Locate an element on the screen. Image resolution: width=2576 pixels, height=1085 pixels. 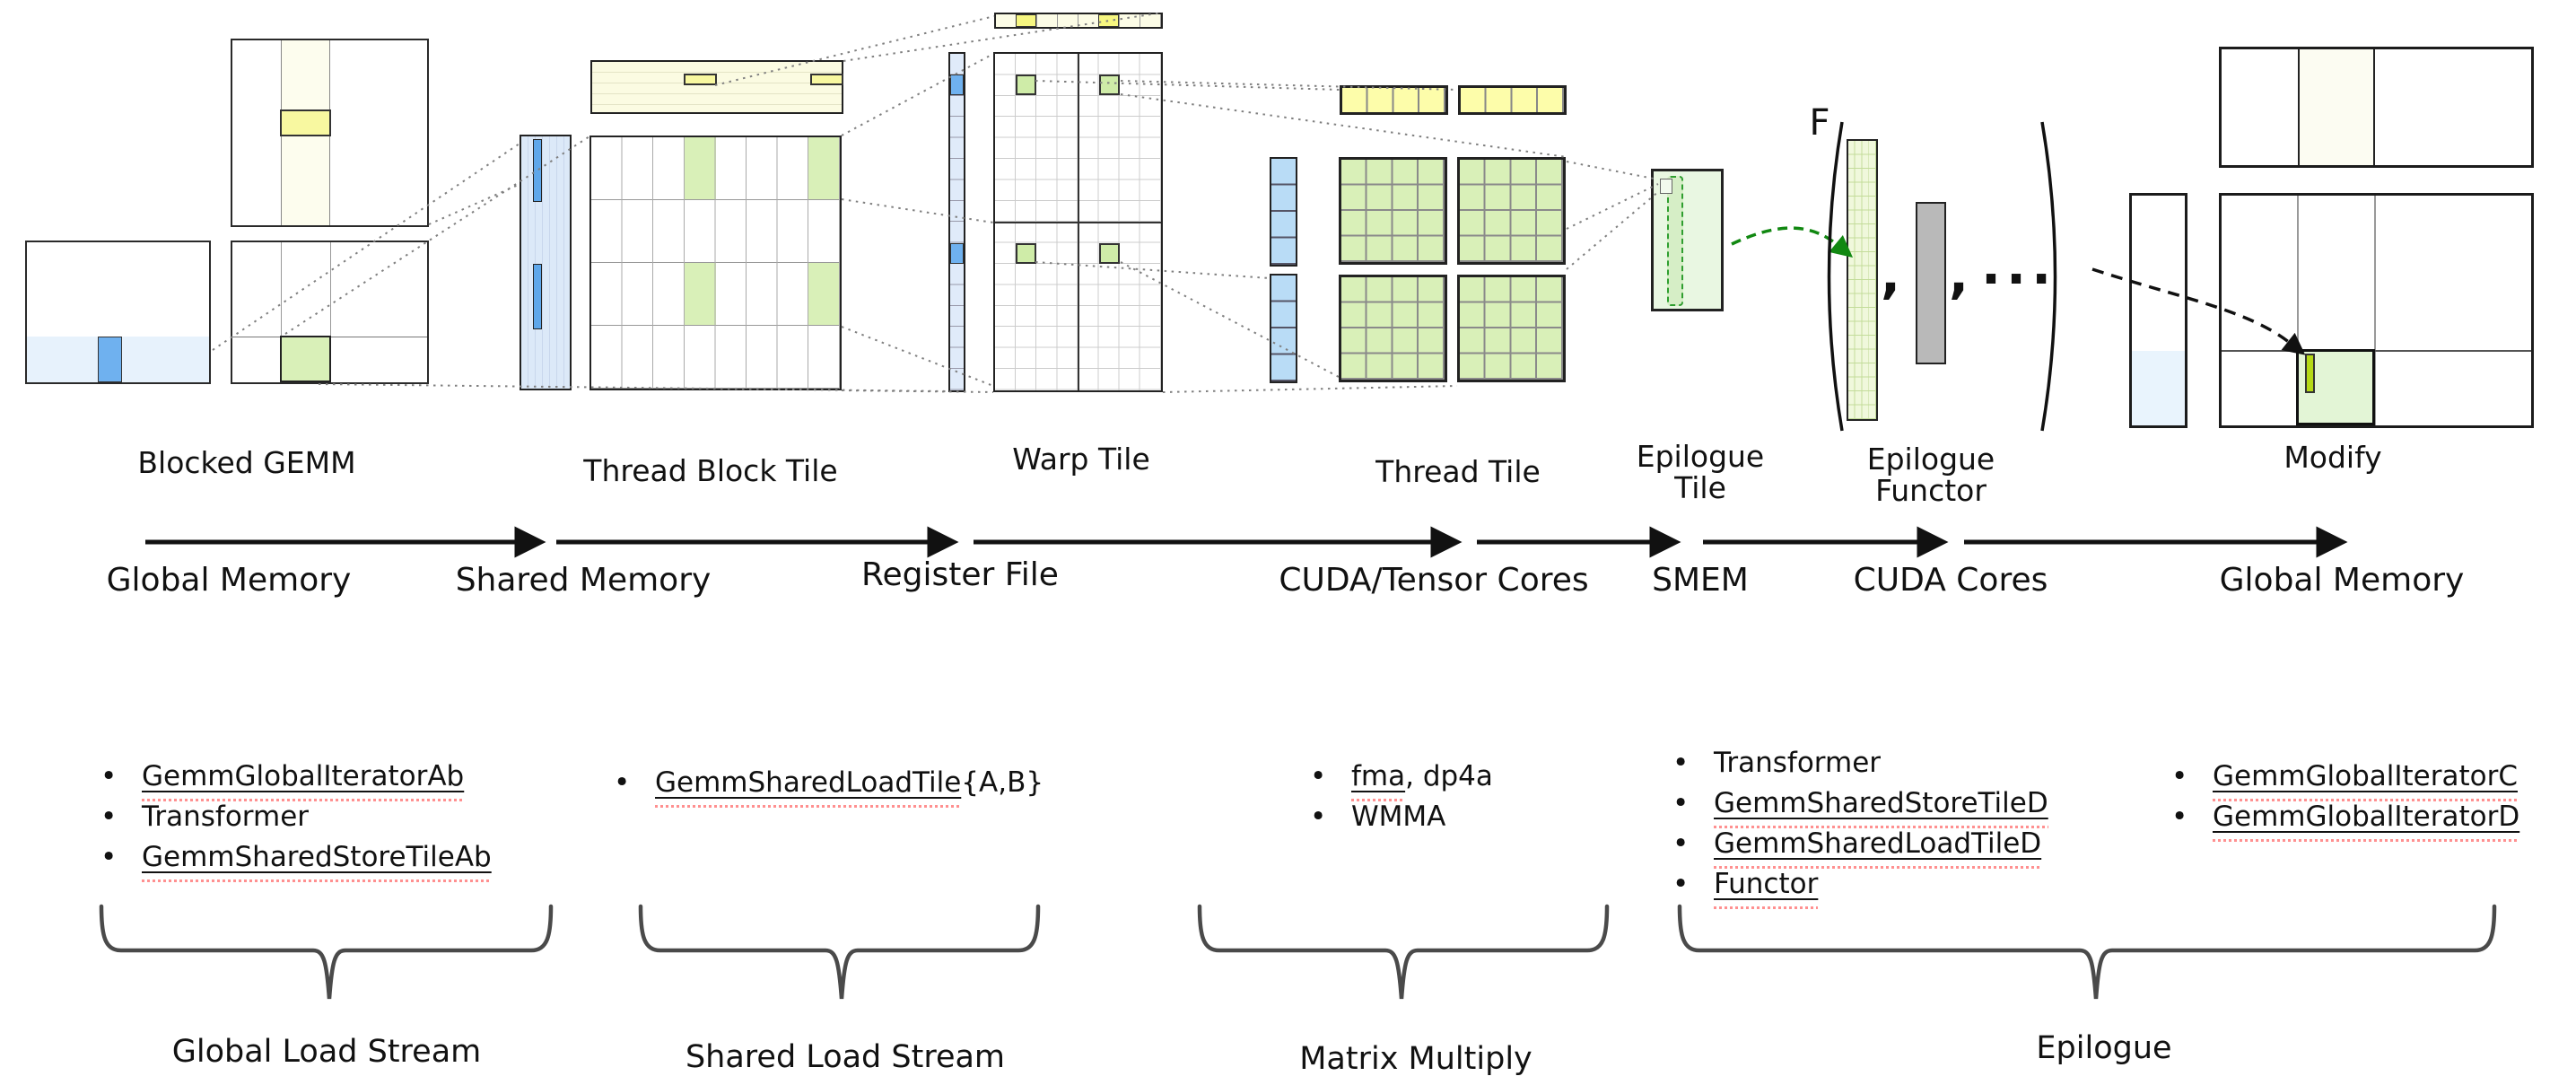
list-term: GemmSharedLoadTileD is located at coordinates (1878, 843).